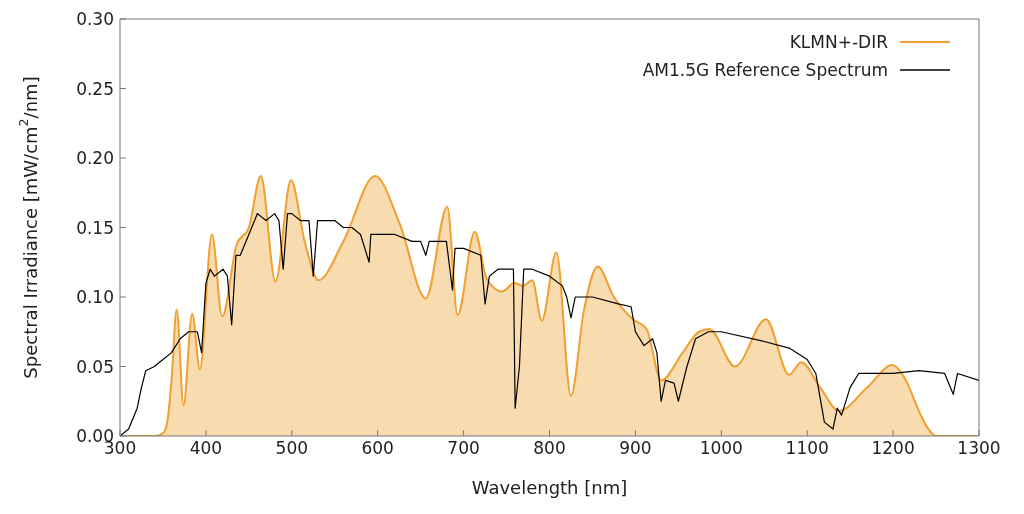 The width and height of the screenshot is (1024, 514). What do you see at coordinates (549, 448) in the screenshot?
I see `x-tick-label: 800` at bounding box center [549, 448].